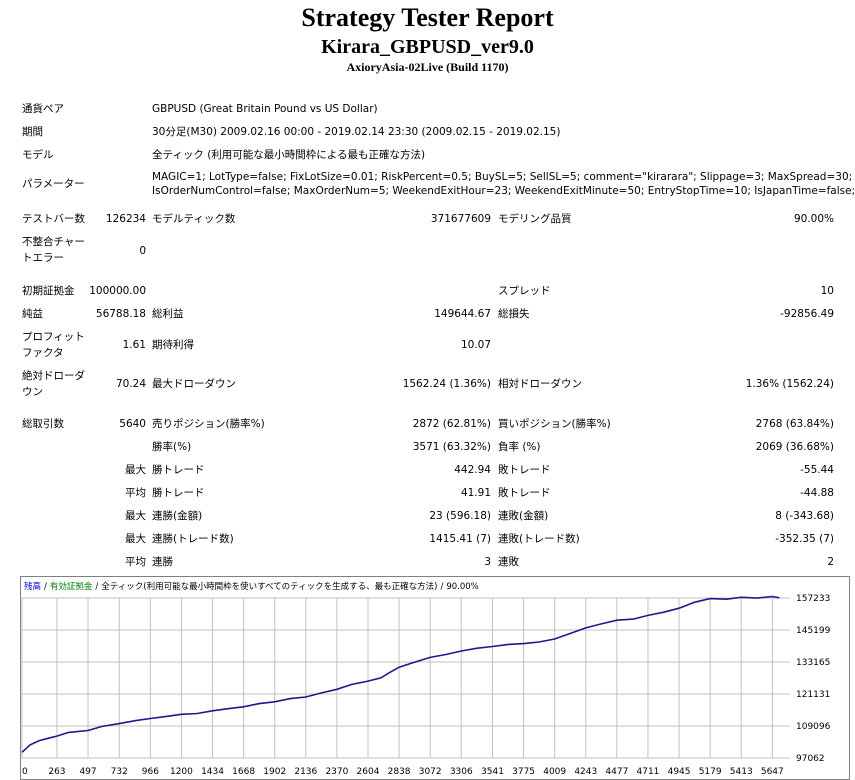 The width and height of the screenshot is (855, 780). What do you see at coordinates (32, 586) in the screenshot?
I see `legend-balance: 残高` at bounding box center [32, 586].